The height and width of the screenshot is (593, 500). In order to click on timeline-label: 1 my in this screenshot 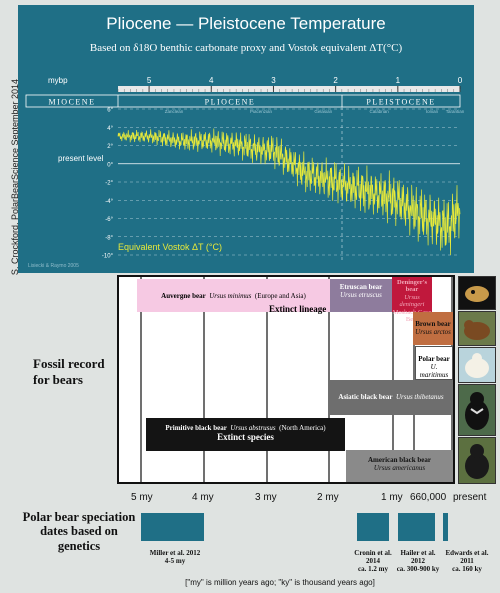, I will do `click(392, 497)`.